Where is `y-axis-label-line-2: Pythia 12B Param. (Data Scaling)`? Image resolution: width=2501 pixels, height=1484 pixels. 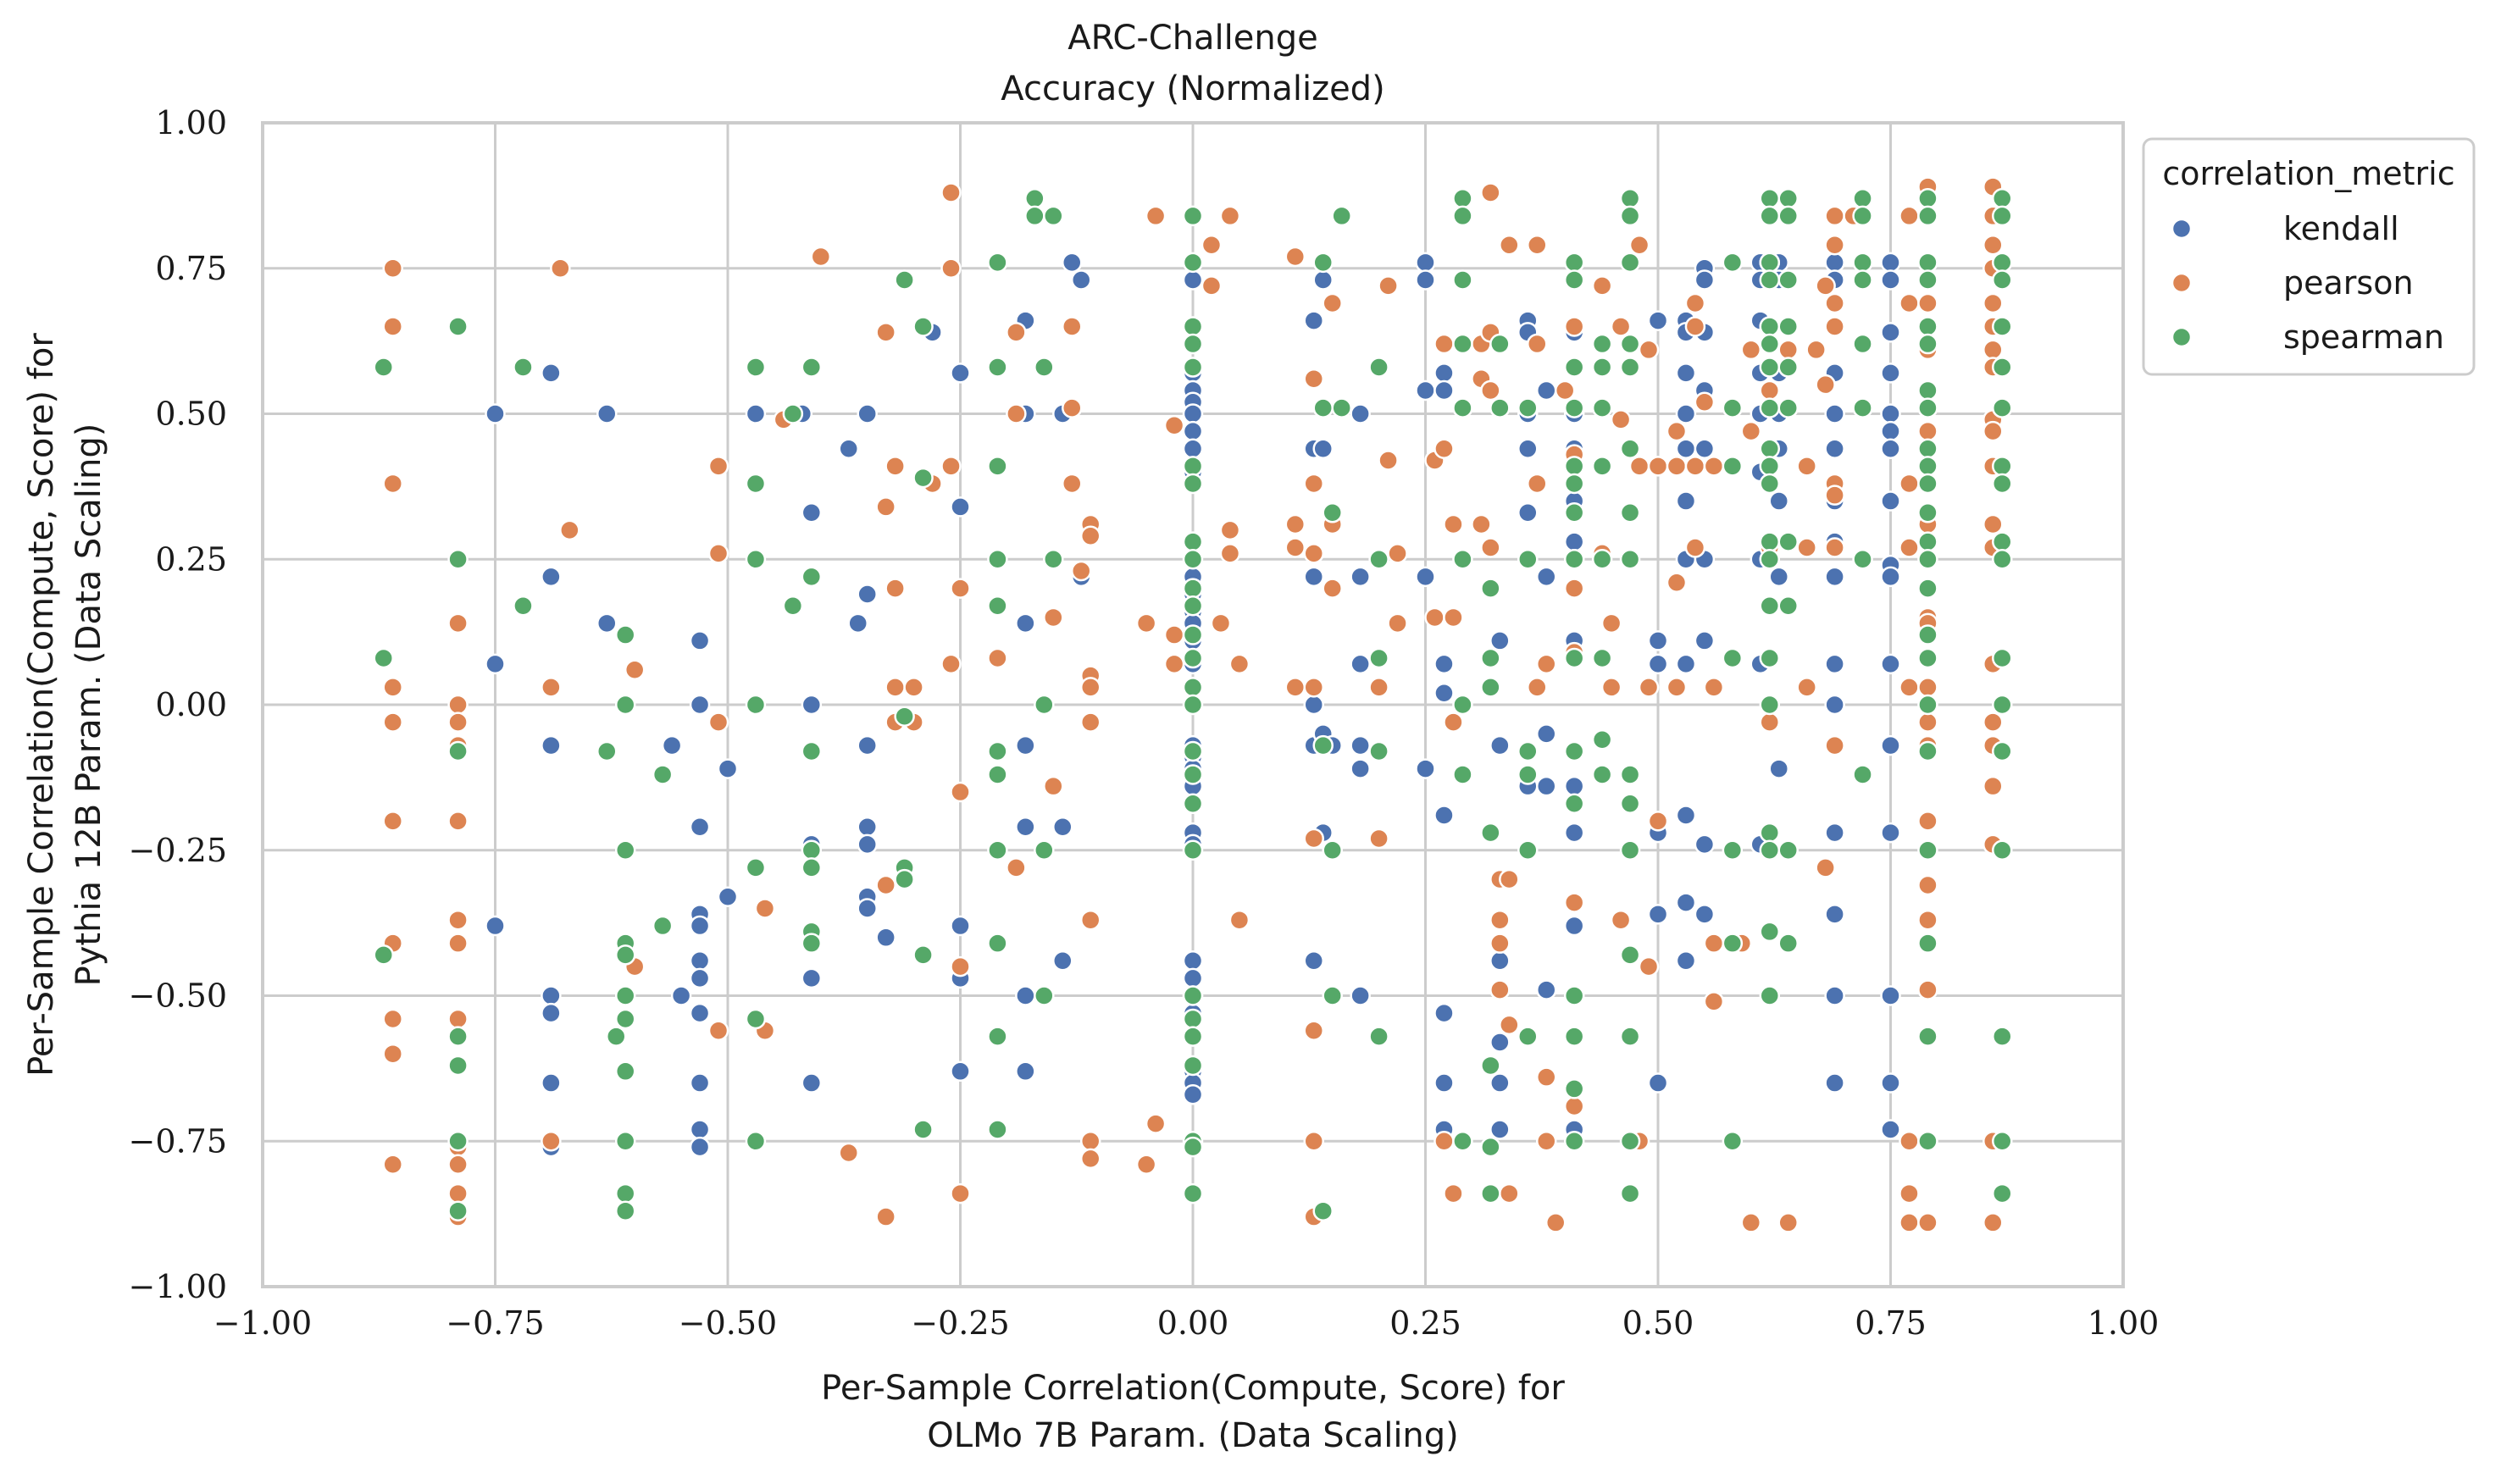
y-axis-label-line-2: Pythia 12B Param. (Data Scaling) is located at coordinates (88, 705).